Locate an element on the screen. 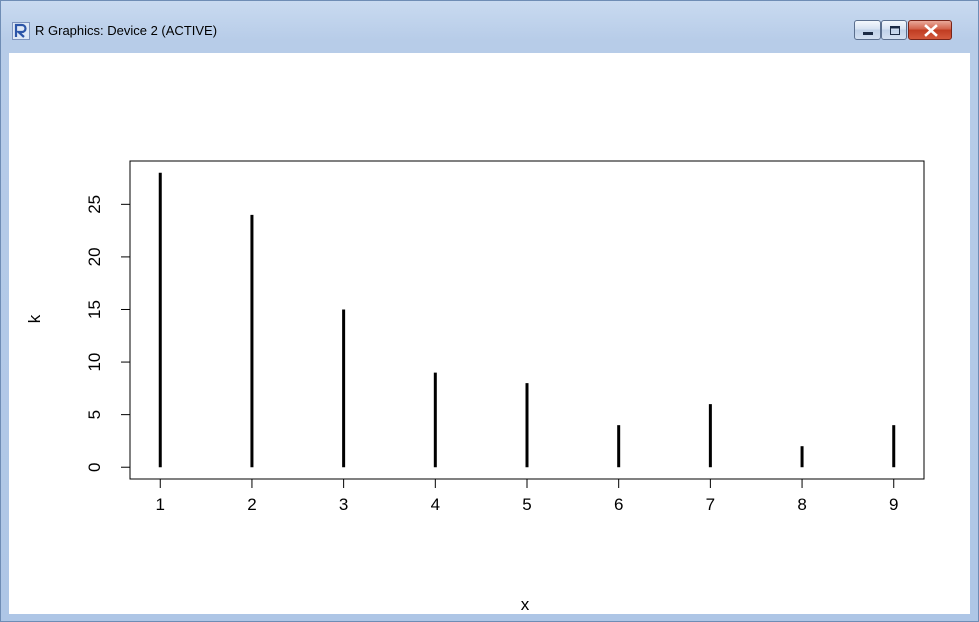 The width and height of the screenshot is (979, 622). y-tick-label: 10 is located at coordinates (94, 362).